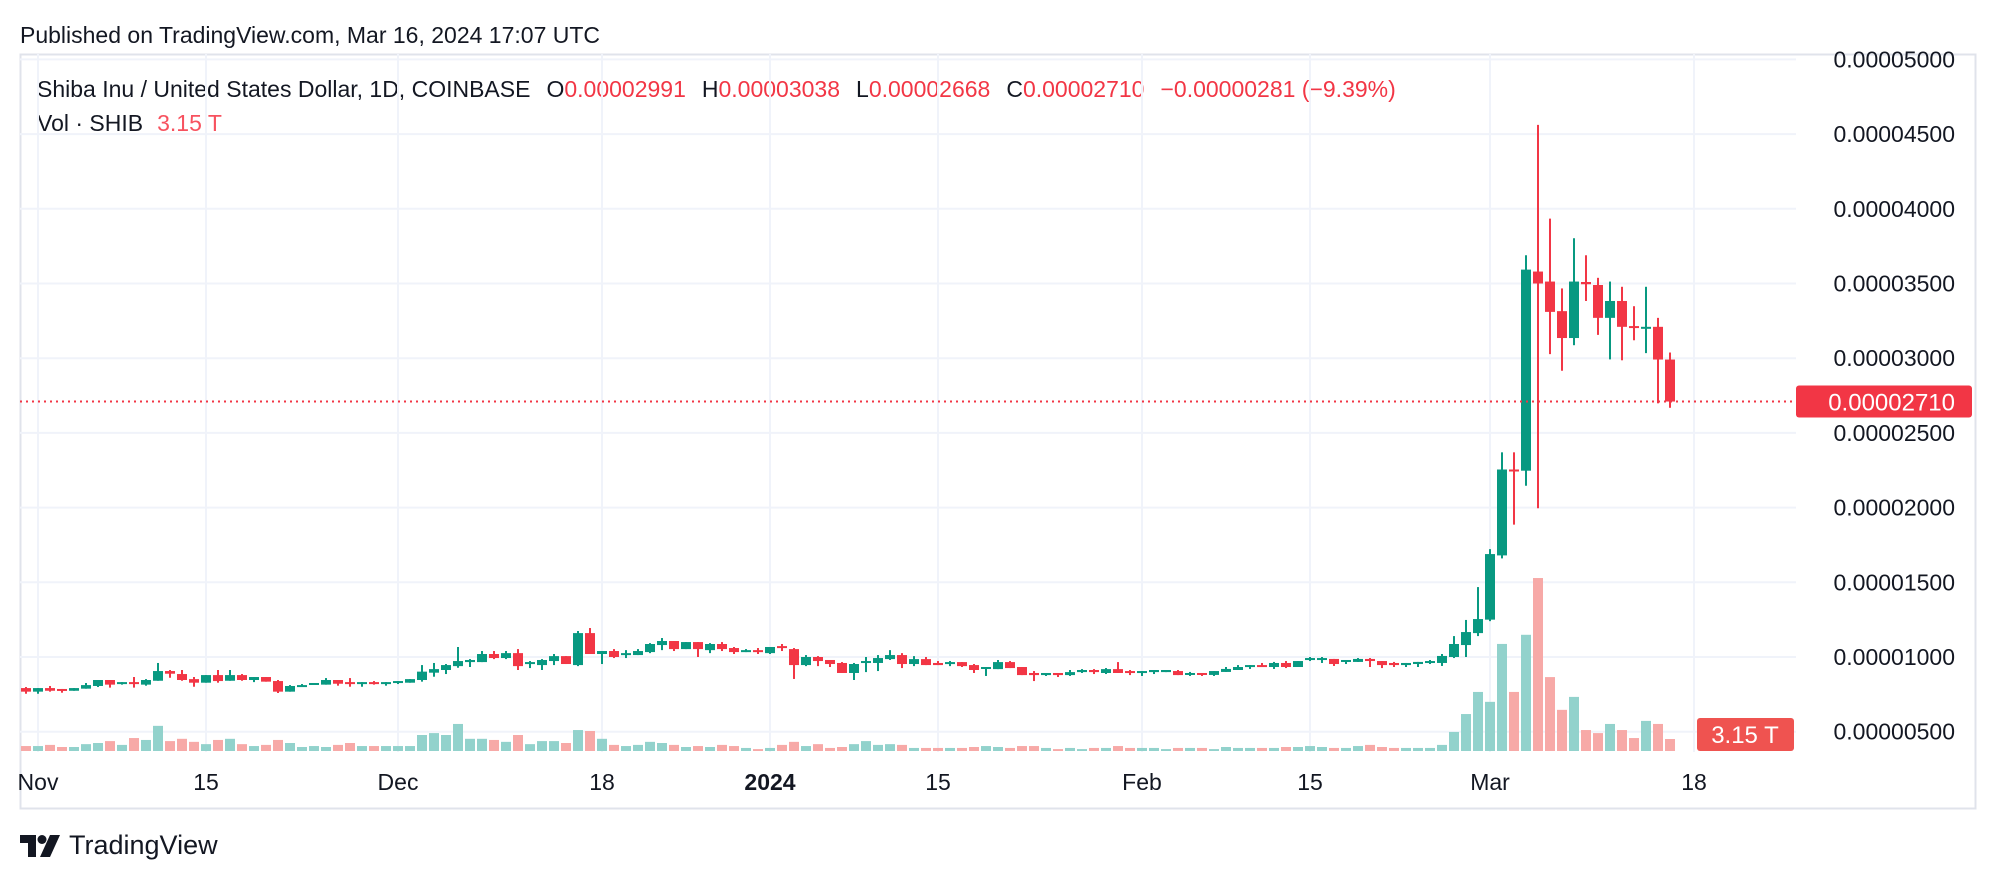  What do you see at coordinates (398, 782) in the screenshot?
I see `time-tick-label: Dec` at bounding box center [398, 782].